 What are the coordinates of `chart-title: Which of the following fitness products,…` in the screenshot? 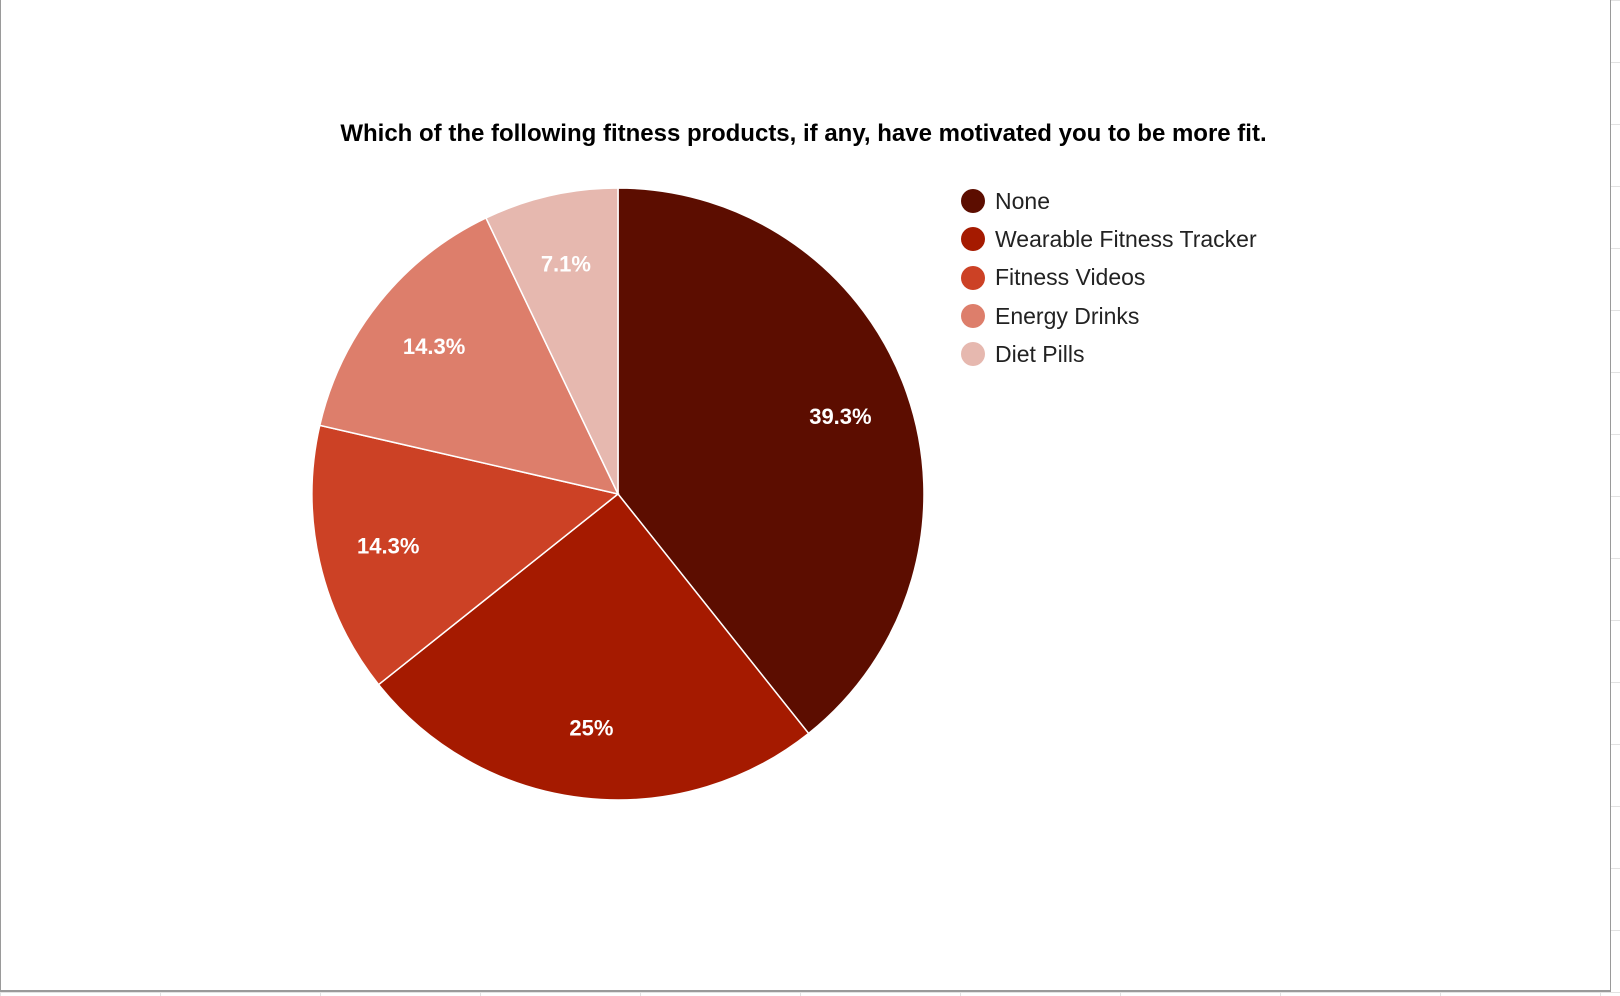 It's located at (803, 133).